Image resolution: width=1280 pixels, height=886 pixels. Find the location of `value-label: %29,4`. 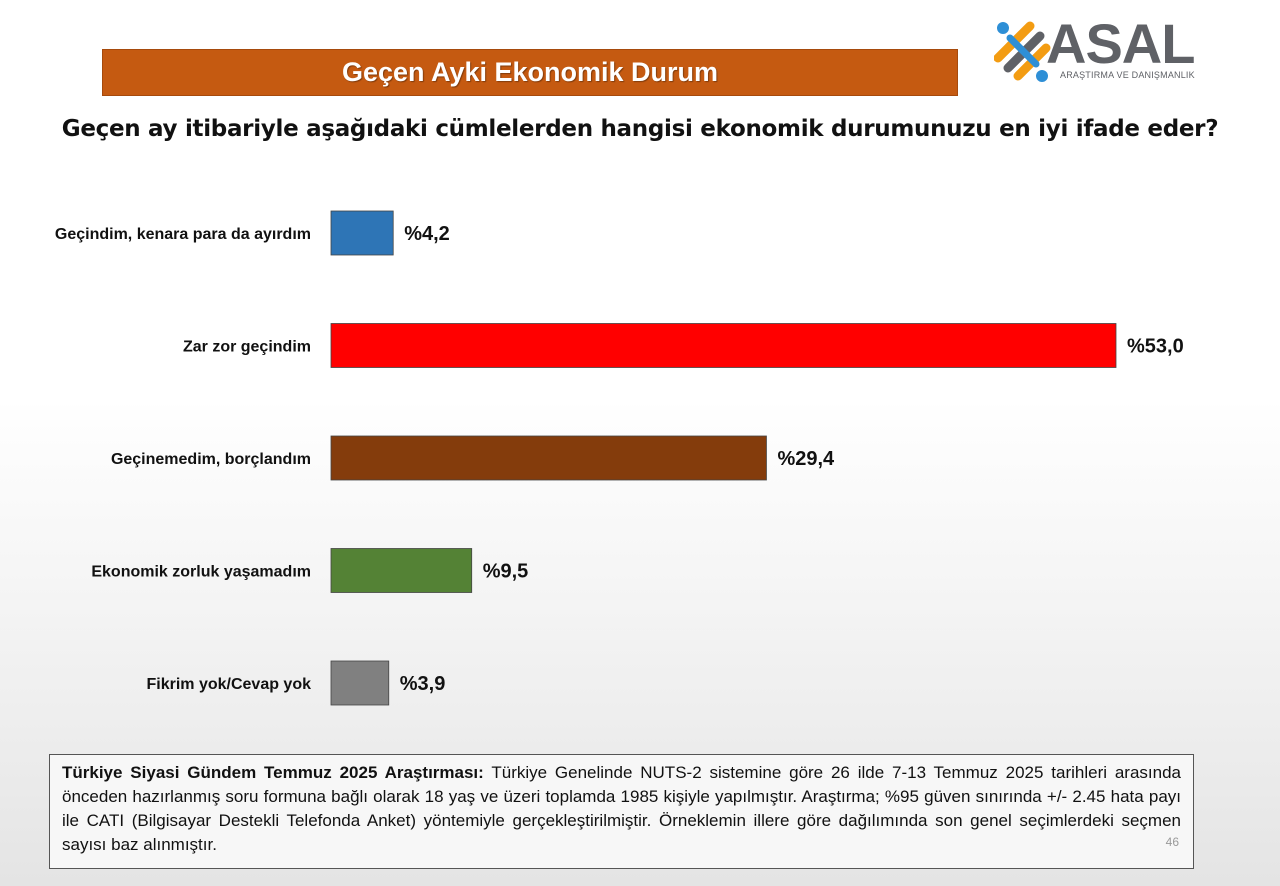

value-label: %29,4 is located at coordinates (806, 459).